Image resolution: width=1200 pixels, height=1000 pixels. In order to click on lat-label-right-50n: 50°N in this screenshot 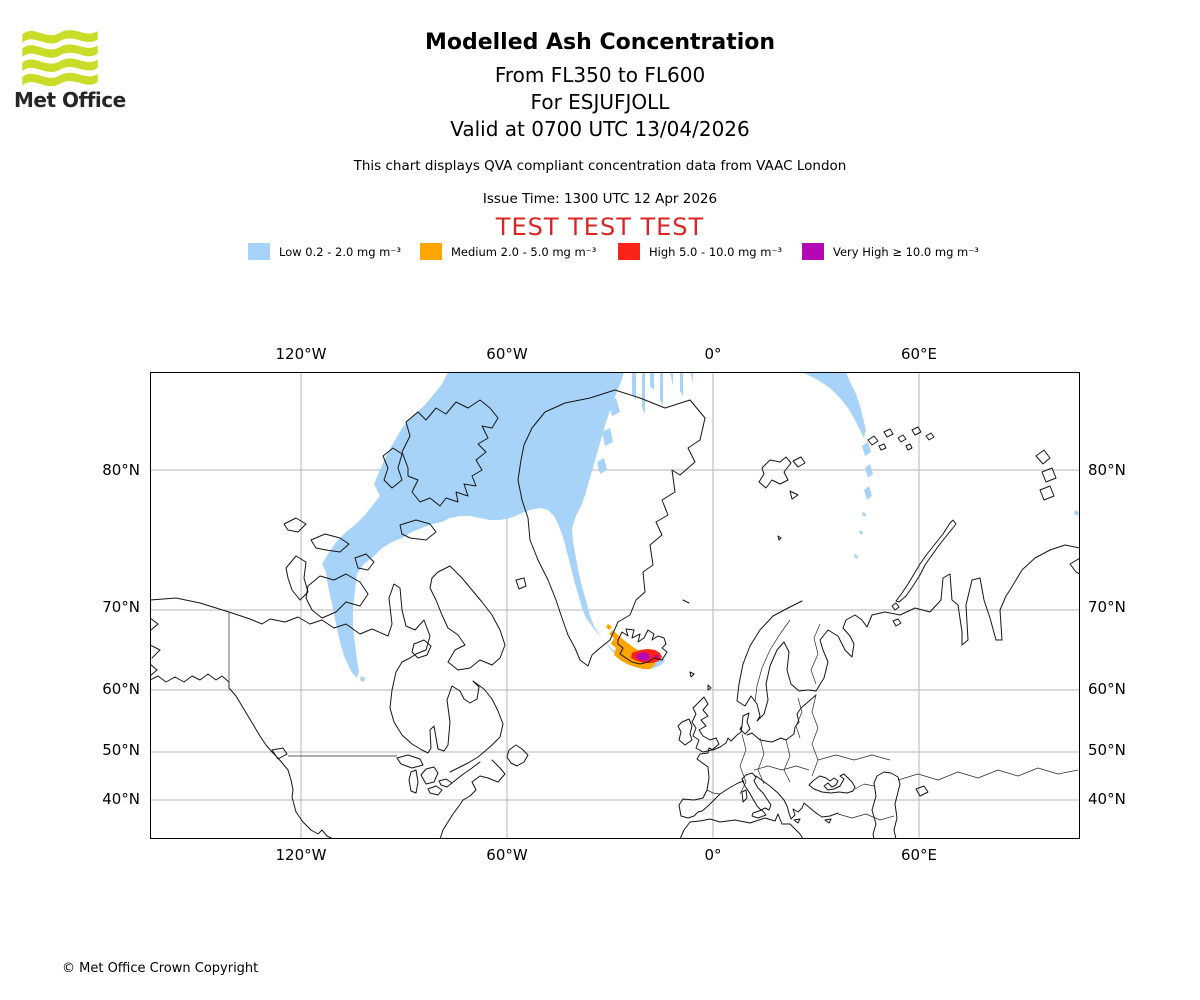, I will do `click(1107, 750)`.